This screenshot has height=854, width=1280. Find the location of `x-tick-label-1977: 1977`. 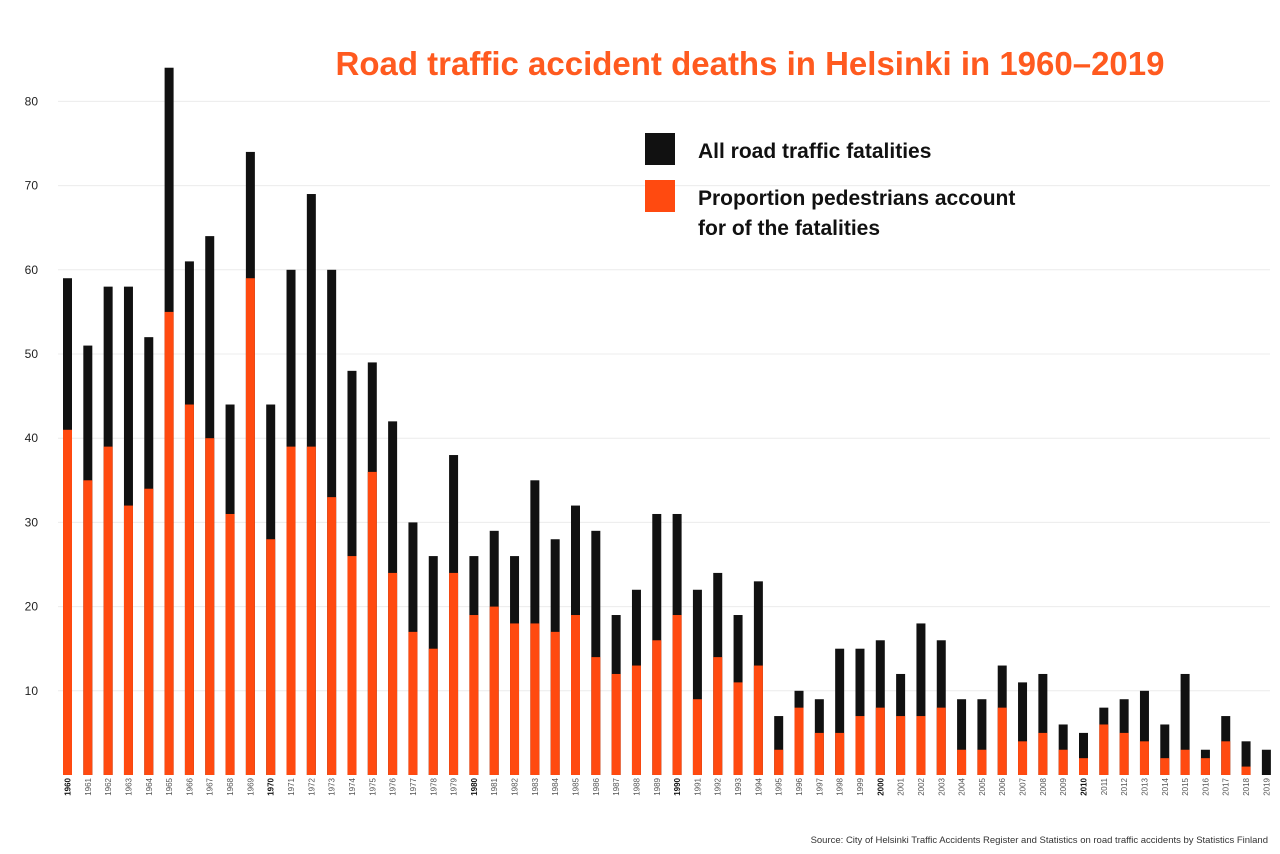

x-tick-label-1977: 1977 is located at coordinates (413, 786).